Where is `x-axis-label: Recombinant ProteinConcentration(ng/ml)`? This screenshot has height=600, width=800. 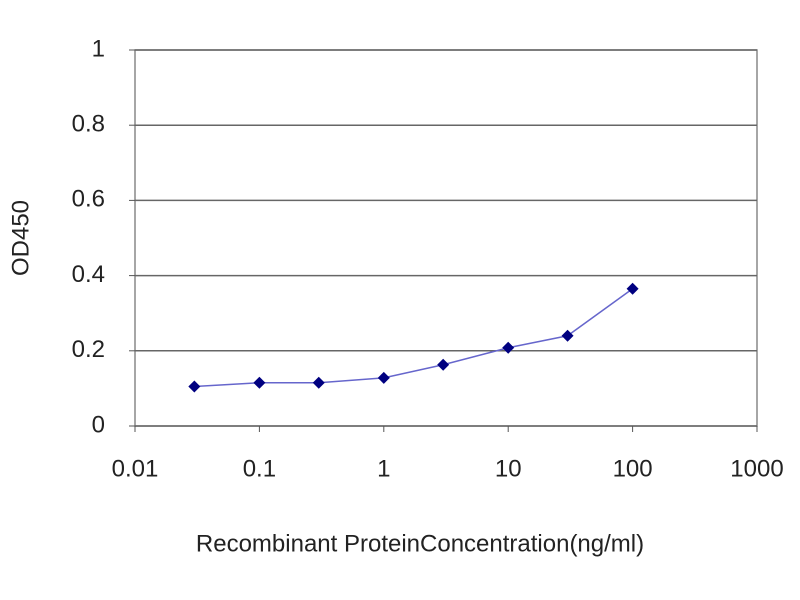 x-axis-label: Recombinant ProteinConcentration(ng/ml) is located at coordinates (420, 543).